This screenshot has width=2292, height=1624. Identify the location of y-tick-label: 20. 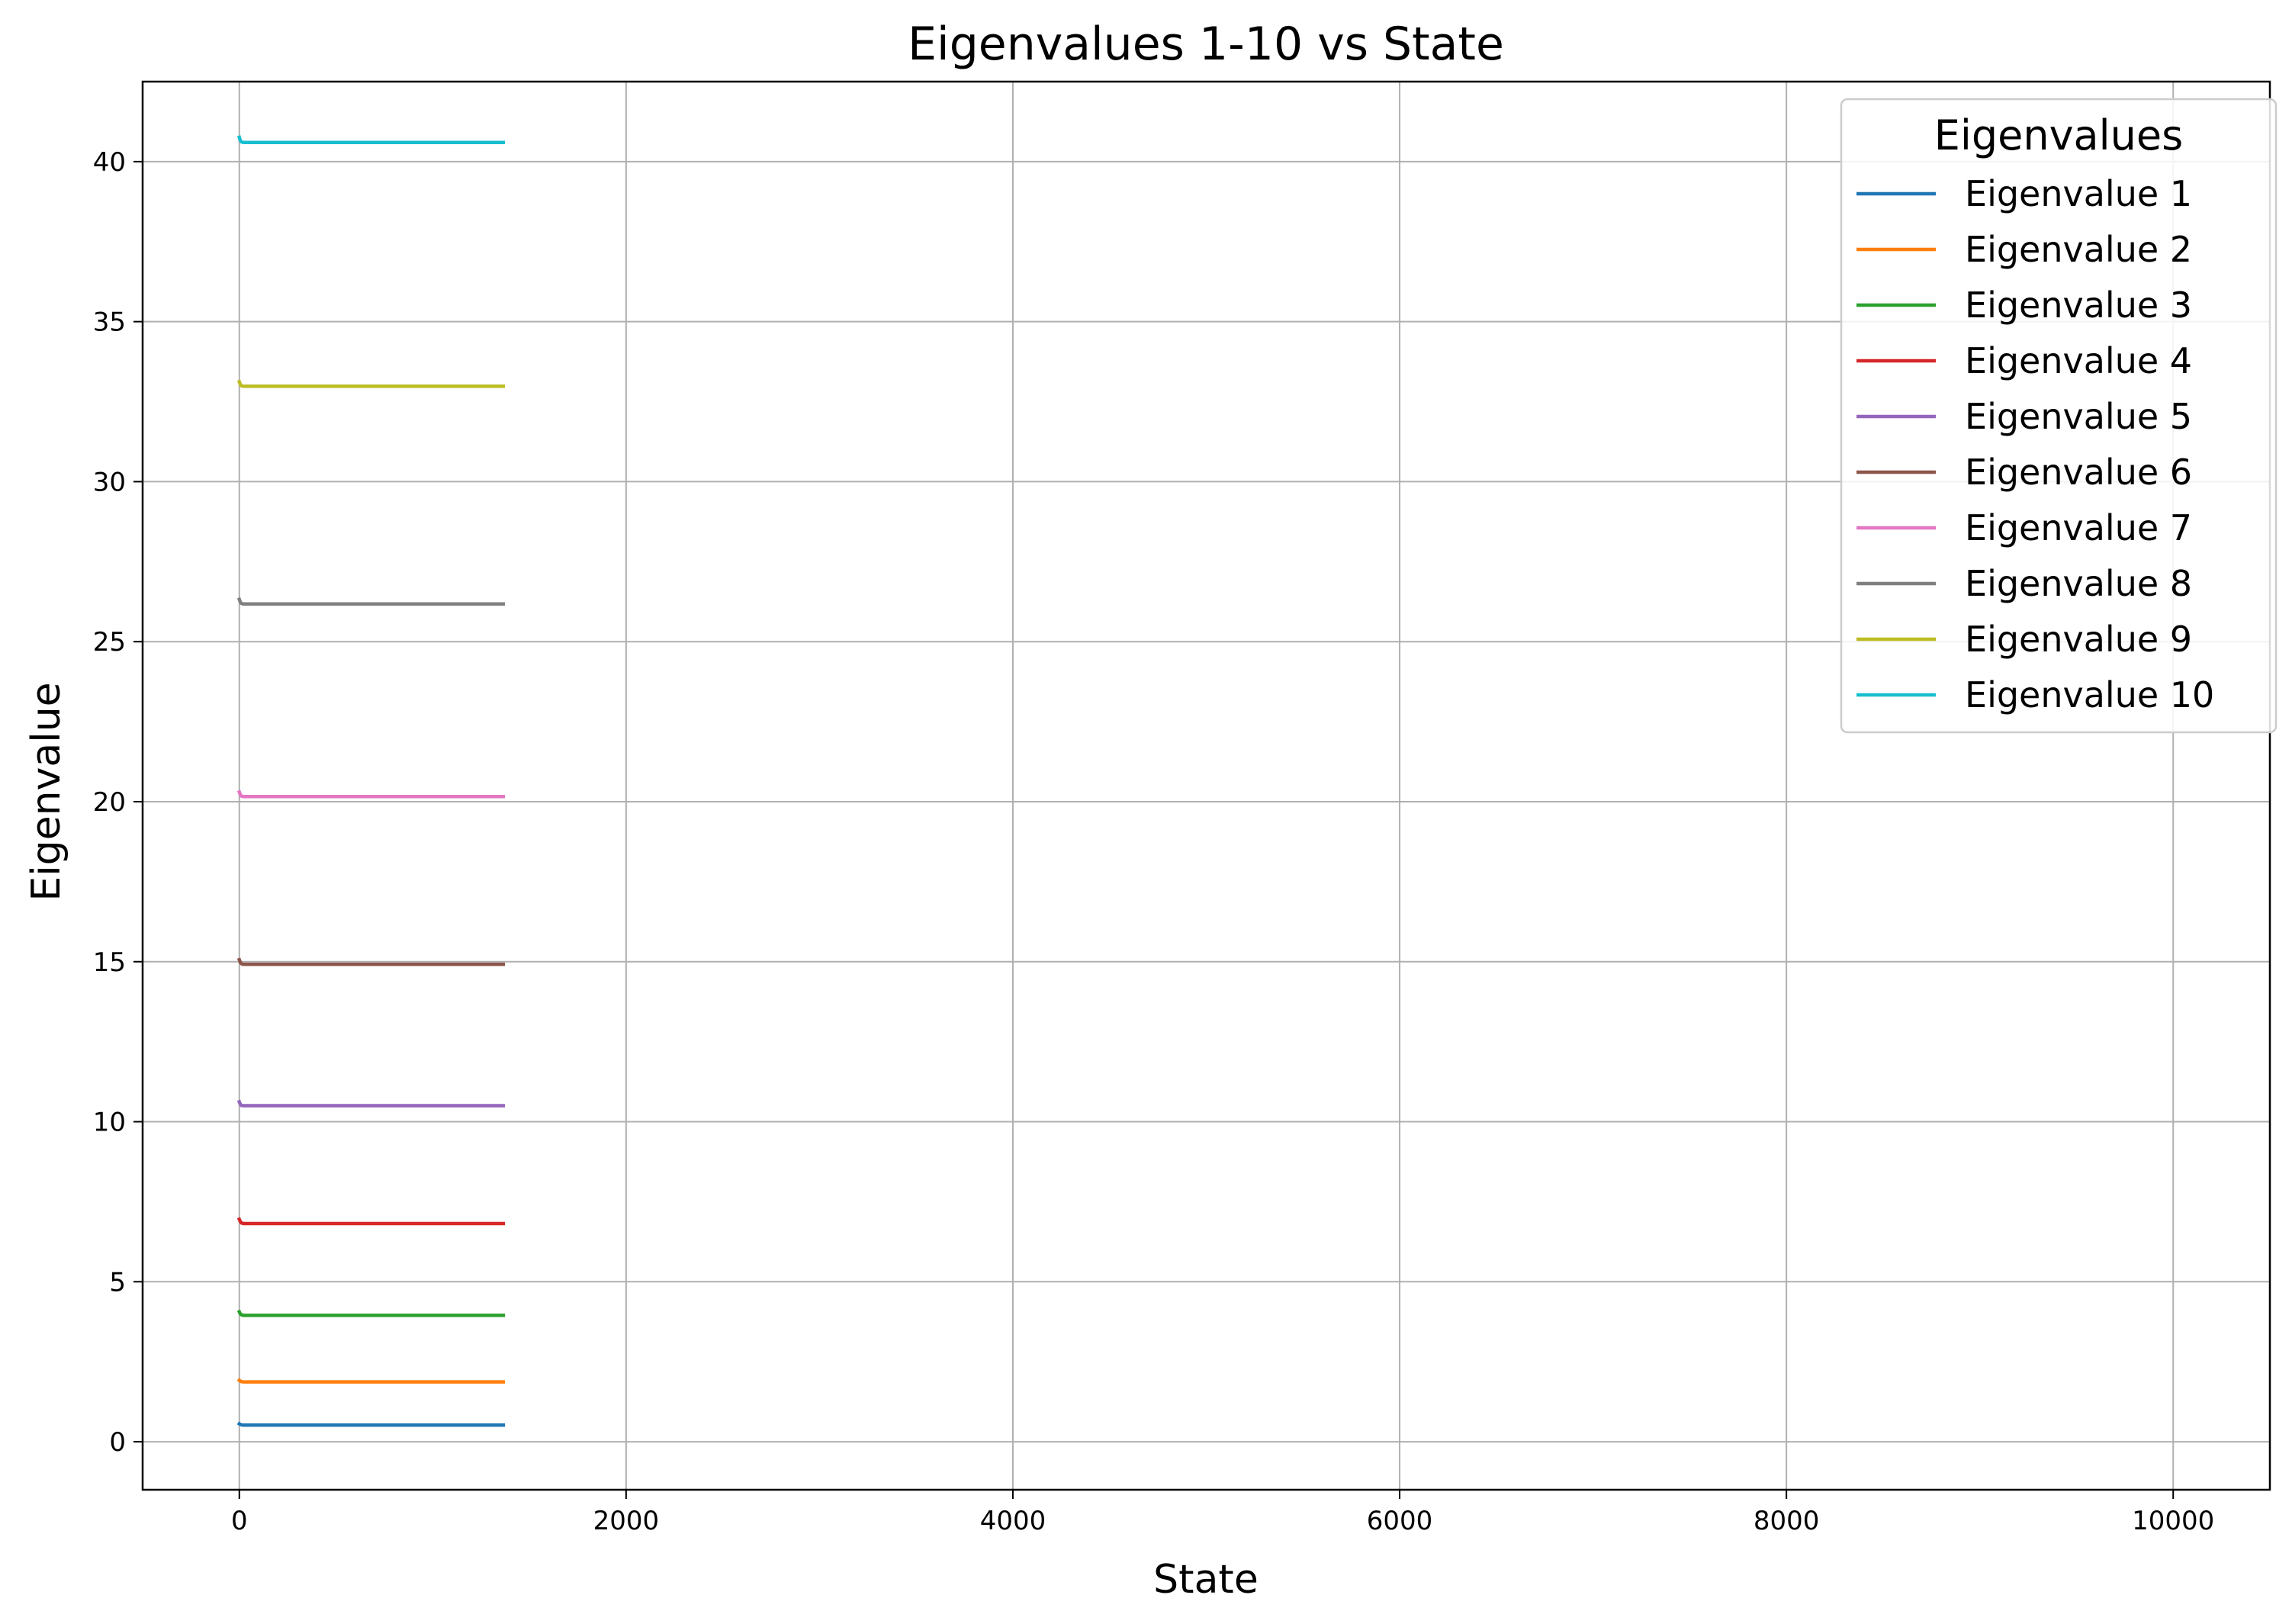
(109, 802).